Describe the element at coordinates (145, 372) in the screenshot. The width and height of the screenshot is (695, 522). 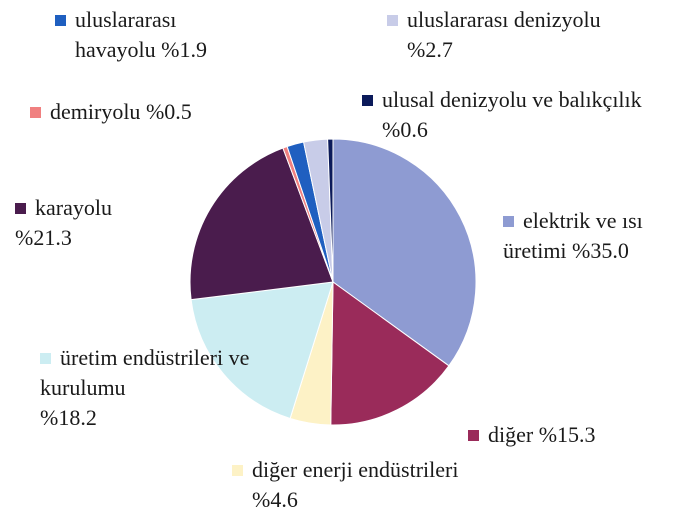
I see `legend-label: üretim endüstrileri ve kurulumu` at that location.